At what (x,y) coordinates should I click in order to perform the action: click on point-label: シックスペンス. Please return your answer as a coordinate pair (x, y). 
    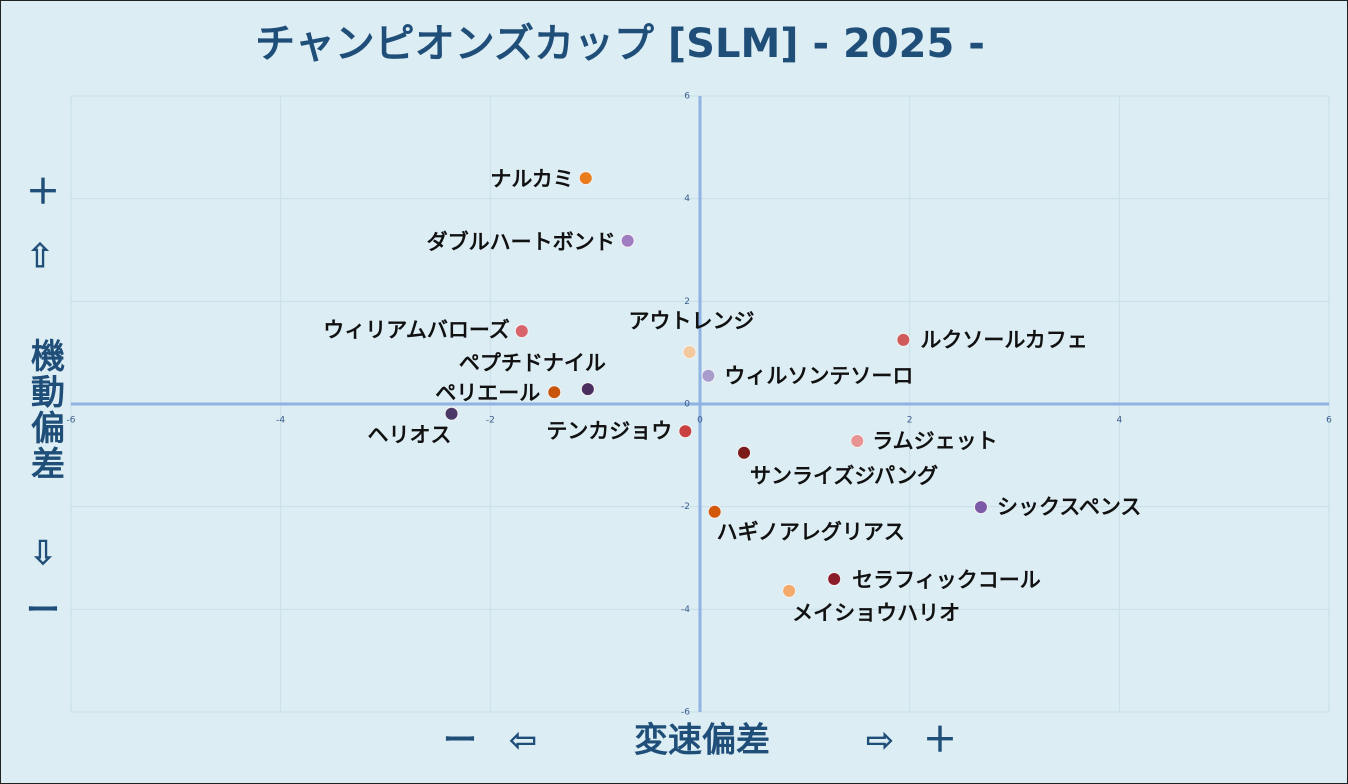
    Looking at the image, I should click on (1069, 507).